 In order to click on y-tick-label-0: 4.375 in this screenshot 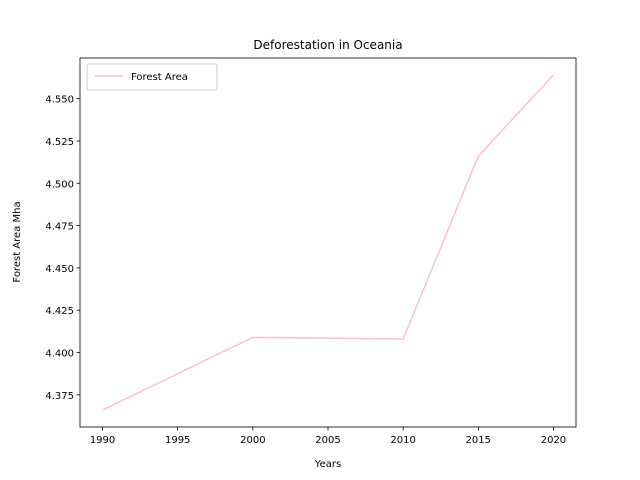, I will do `click(59, 396)`.